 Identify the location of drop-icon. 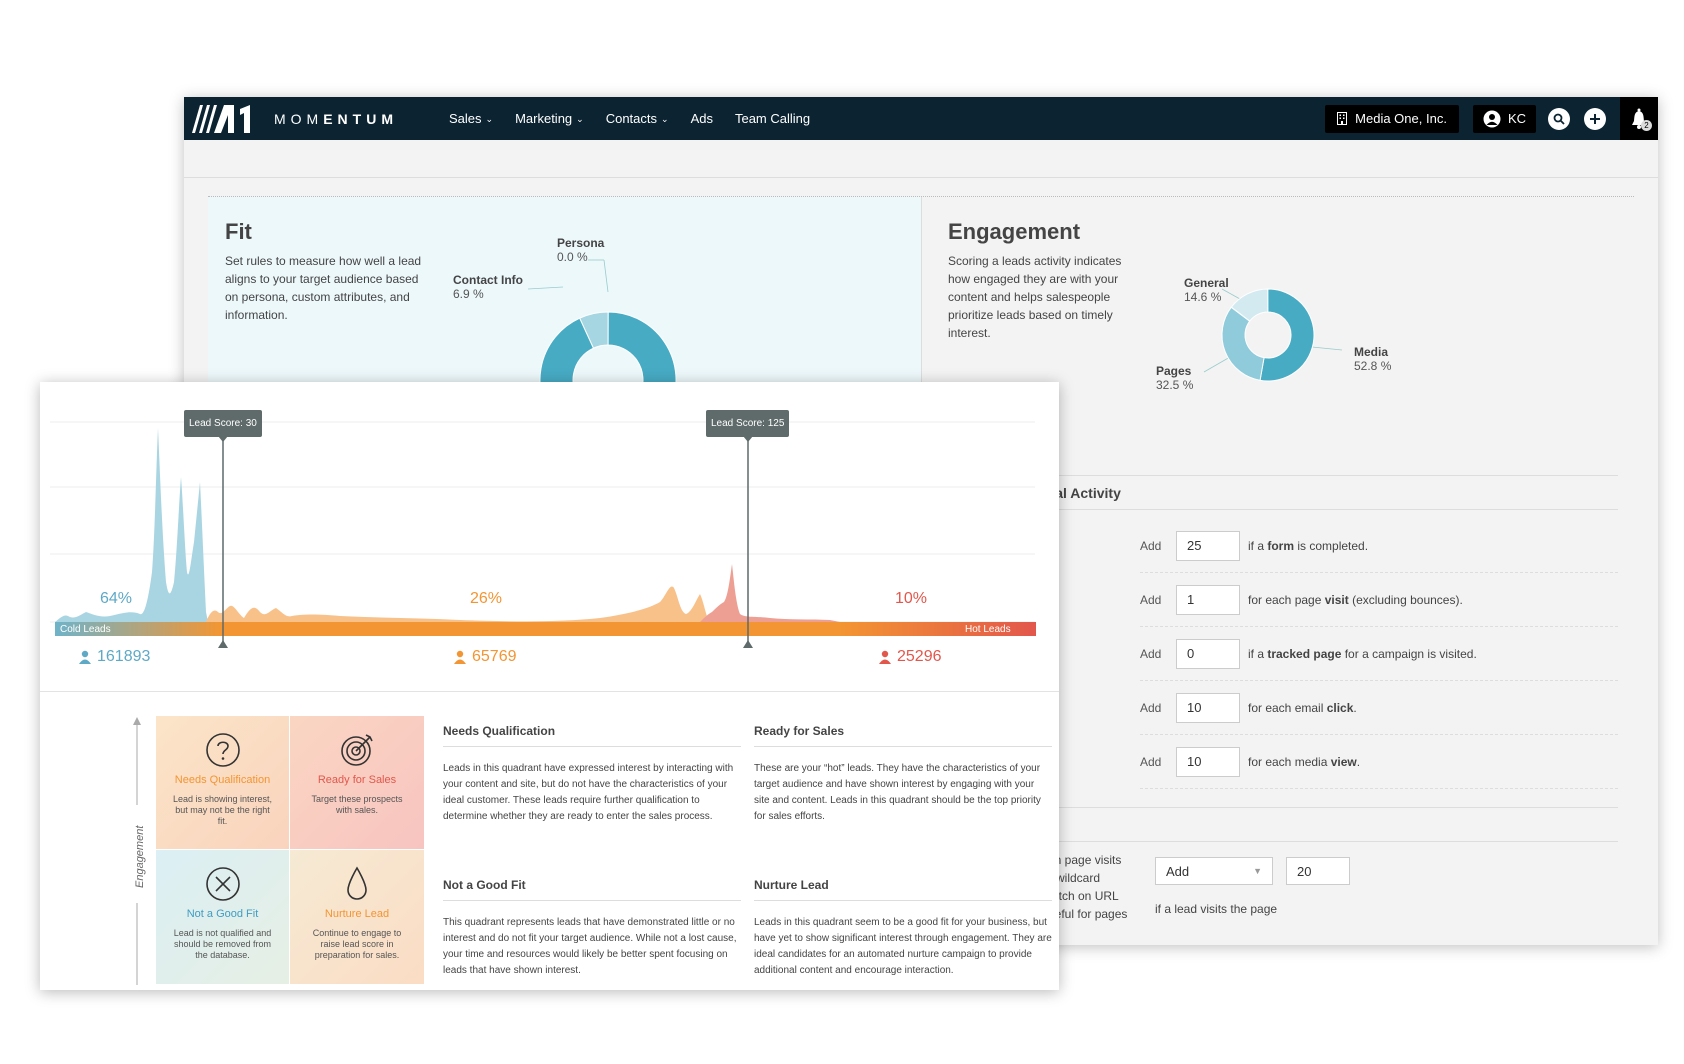
(357, 883).